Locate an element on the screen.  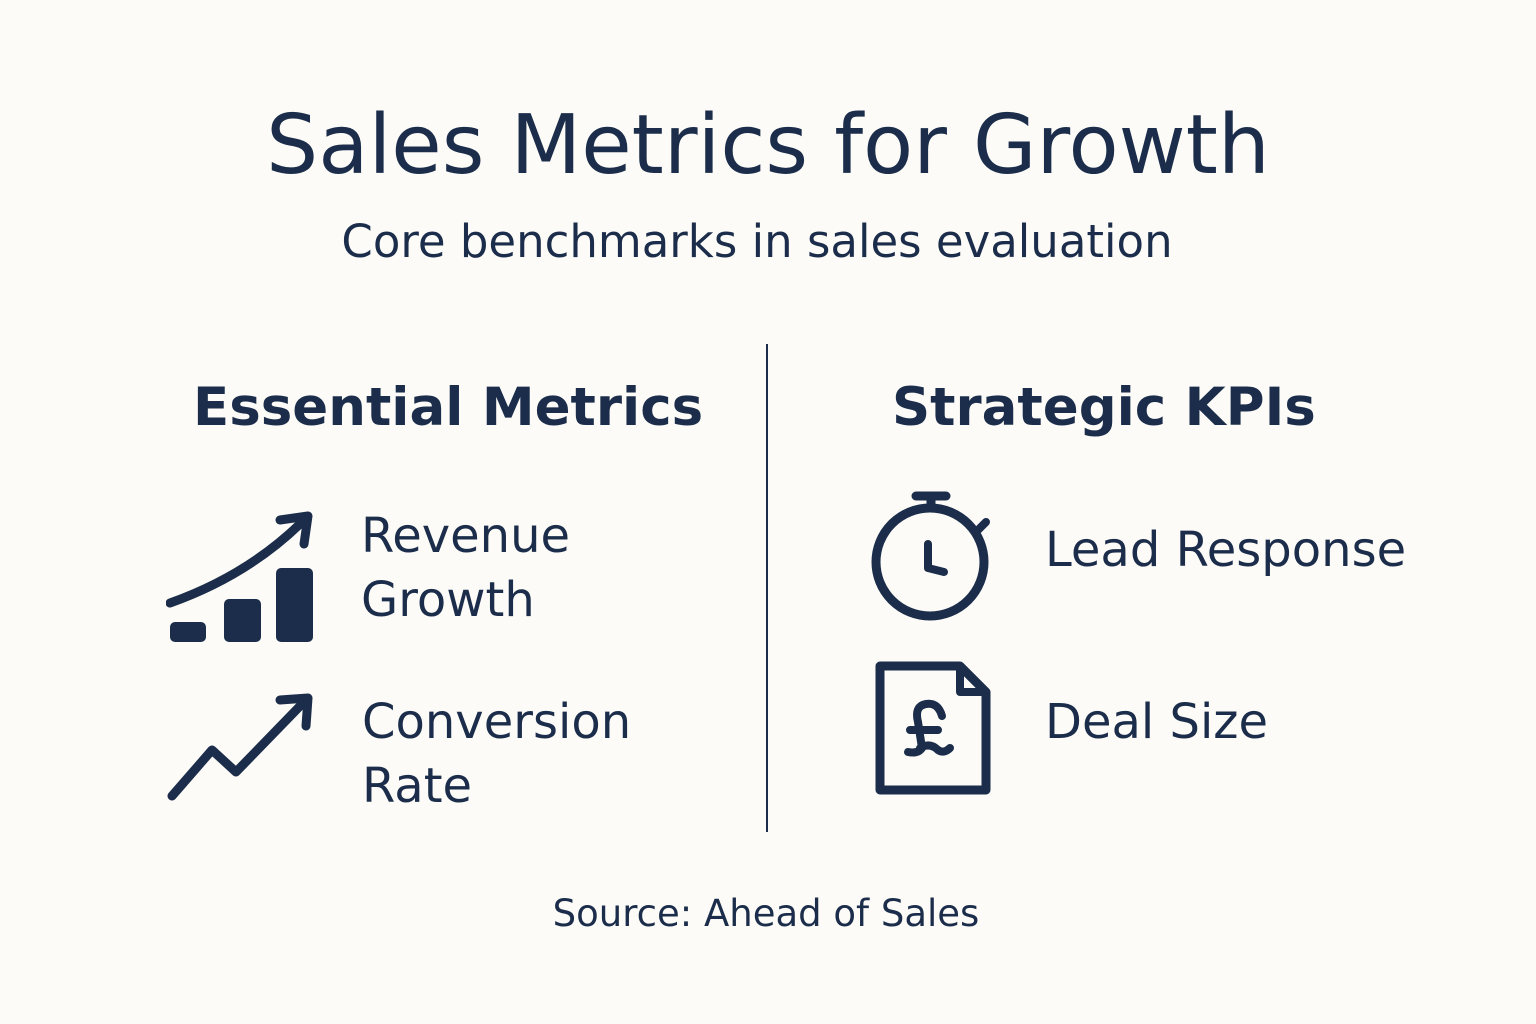
revenue-growth-label: Revenue Growth is located at coordinates (465, 568).